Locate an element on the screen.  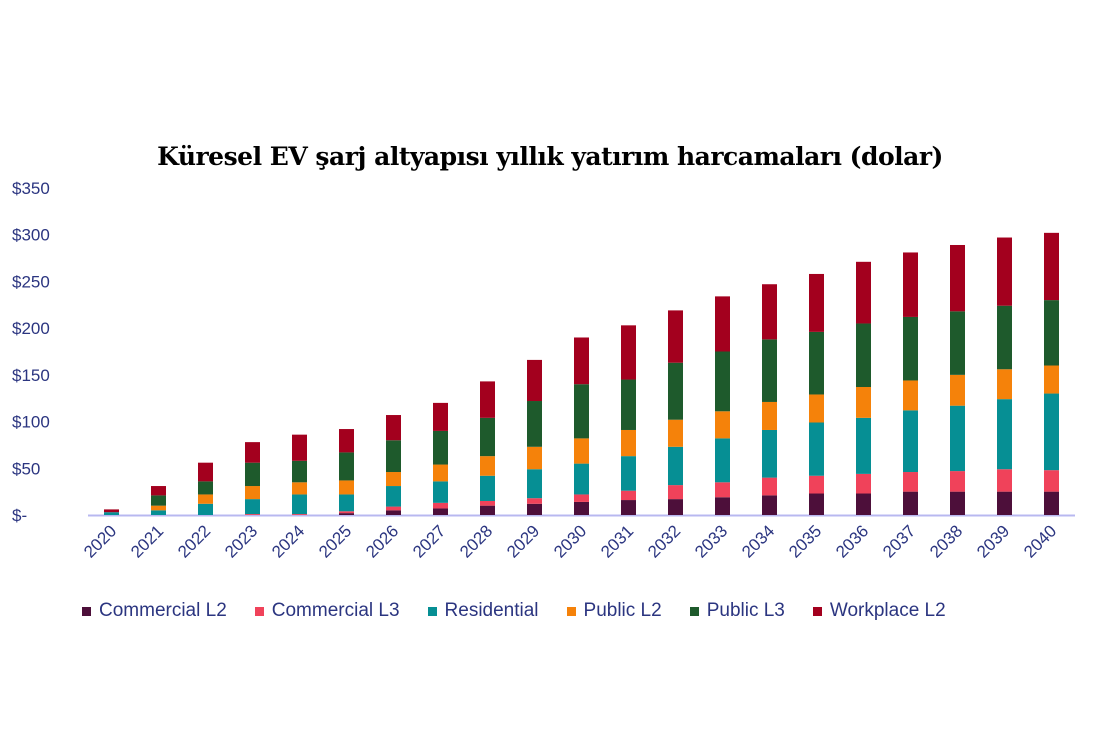
legend-item: Residential is located at coordinates (483, 611).